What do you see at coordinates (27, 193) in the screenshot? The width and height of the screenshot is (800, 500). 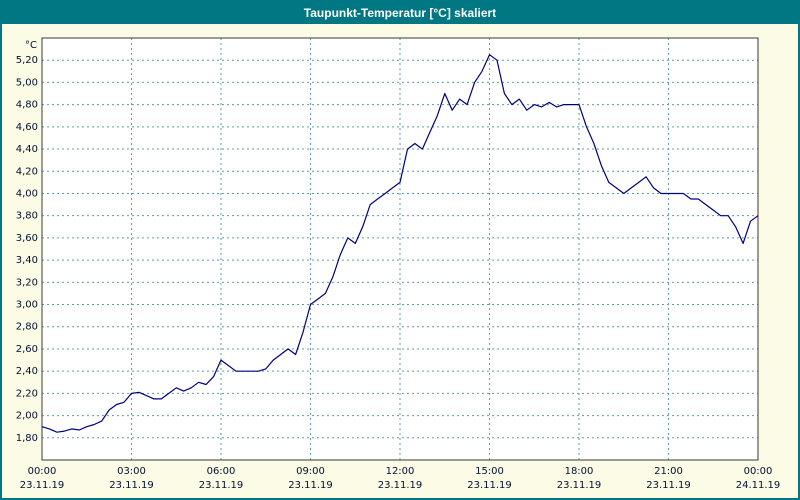 I see `svg-text: 4,00` at bounding box center [27, 193].